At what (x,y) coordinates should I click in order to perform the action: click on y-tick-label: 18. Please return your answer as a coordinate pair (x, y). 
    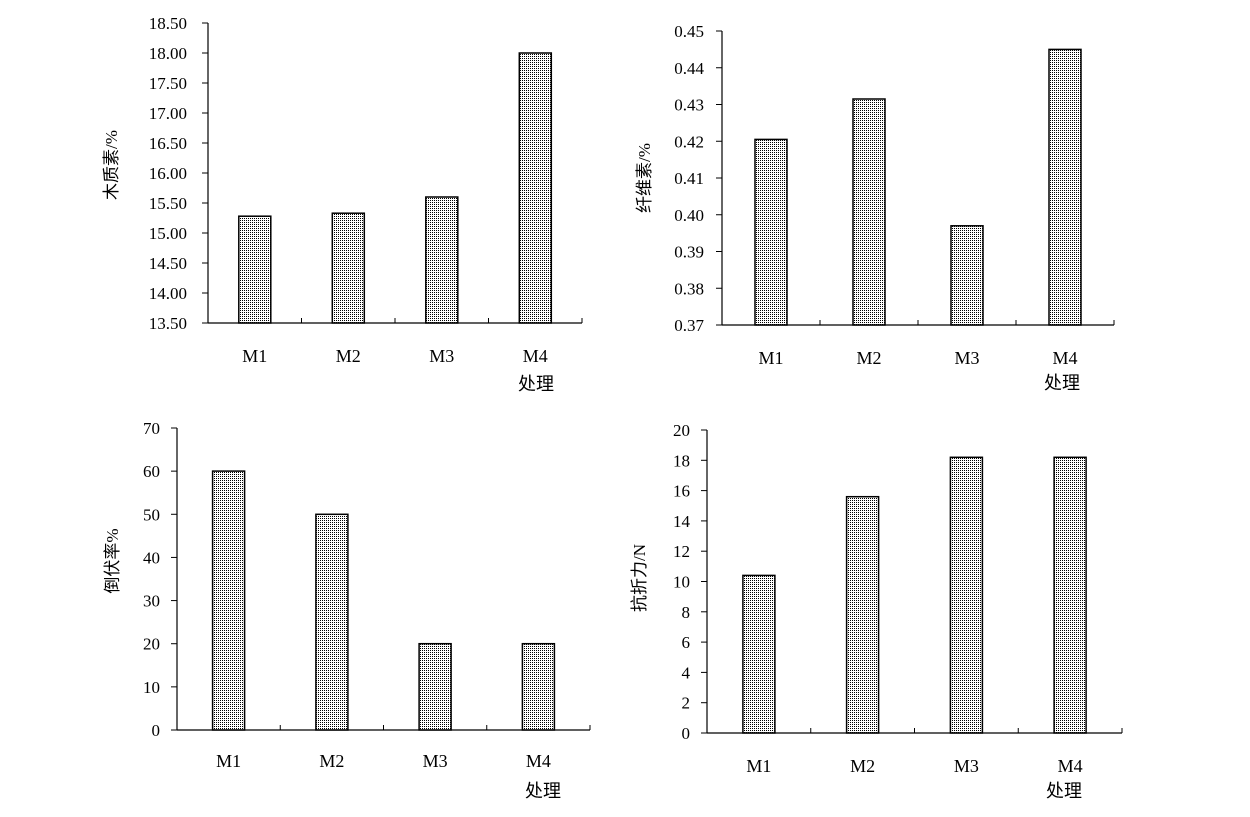
    Looking at the image, I should click on (681, 460).